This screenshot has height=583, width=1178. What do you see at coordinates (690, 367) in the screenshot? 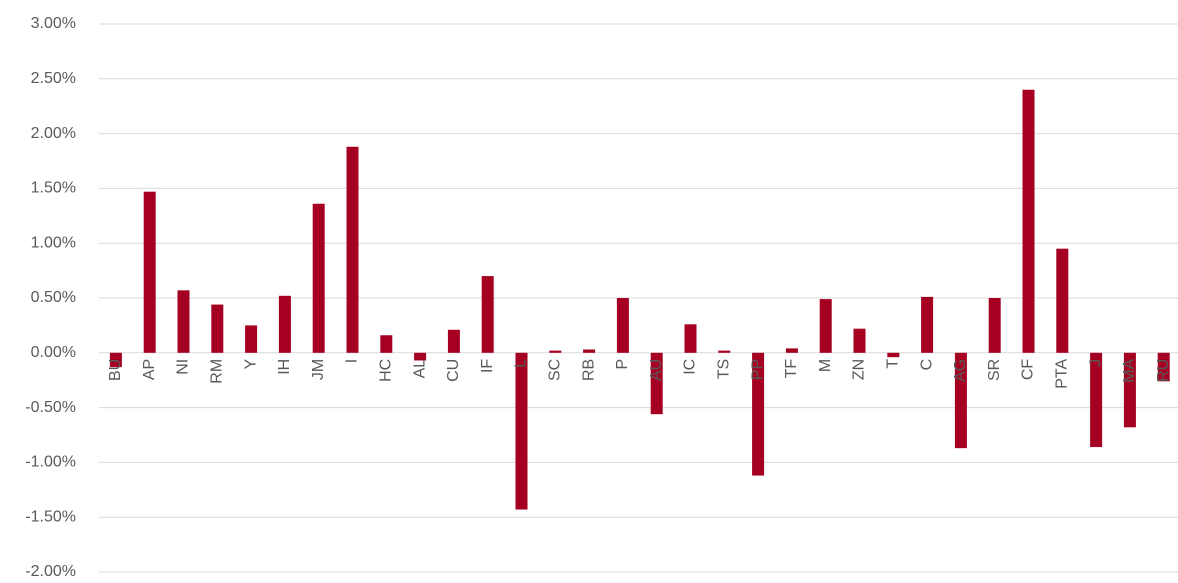
I see `x-tick-label: IC` at bounding box center [690, 367].